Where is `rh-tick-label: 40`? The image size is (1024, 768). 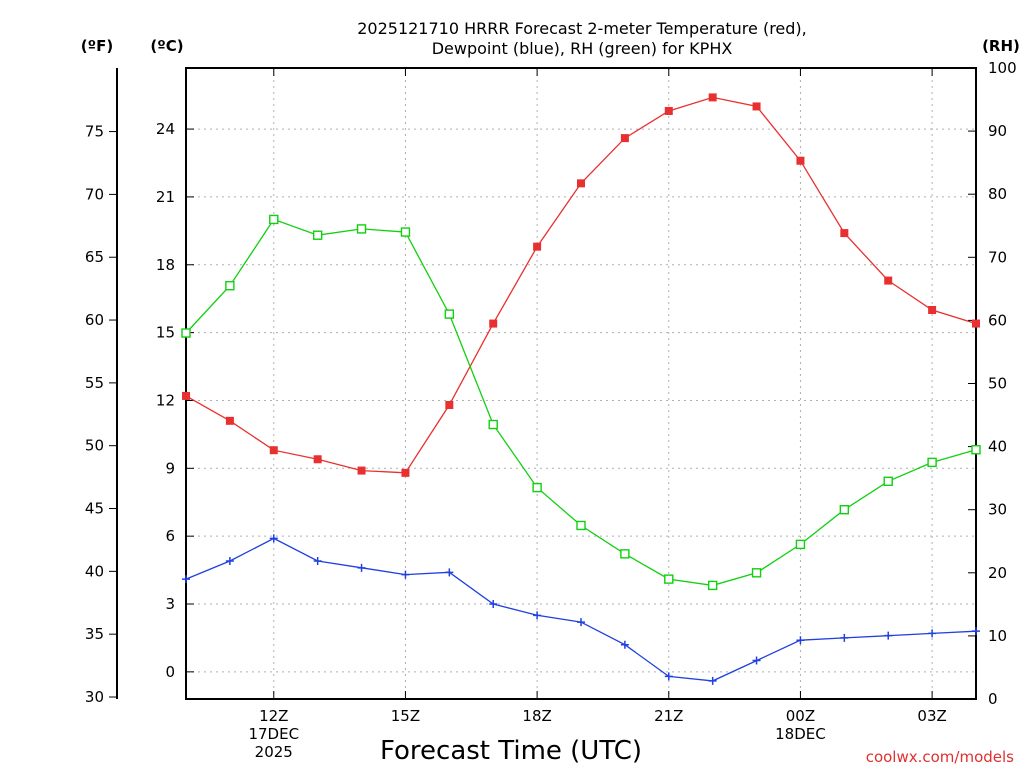
rh-tick-label: 40 is located at coordinates (997, 447).